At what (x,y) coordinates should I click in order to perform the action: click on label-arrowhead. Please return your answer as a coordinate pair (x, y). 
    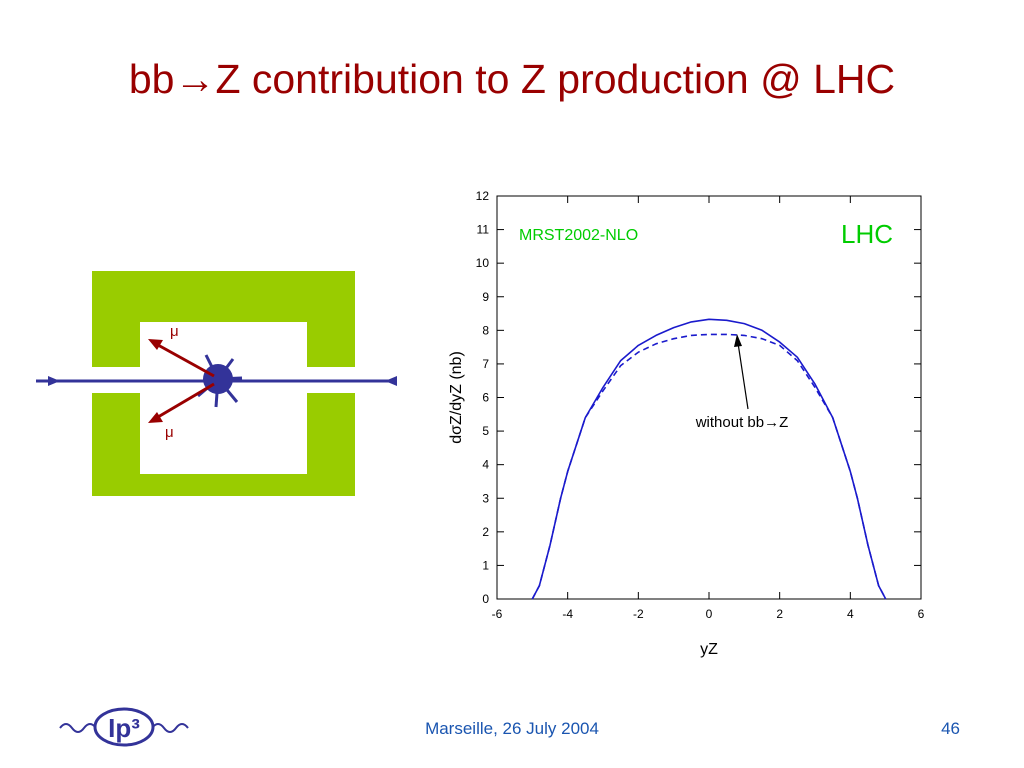
    Looking at the image, I should click on (738, 340).